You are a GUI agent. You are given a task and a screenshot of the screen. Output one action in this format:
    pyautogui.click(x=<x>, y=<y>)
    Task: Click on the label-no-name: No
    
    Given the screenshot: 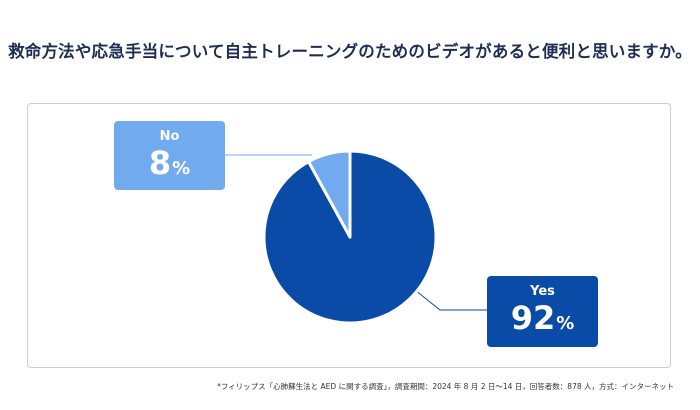 What is the action you would take?
    pyautogui.click(x=169, y=136)
    